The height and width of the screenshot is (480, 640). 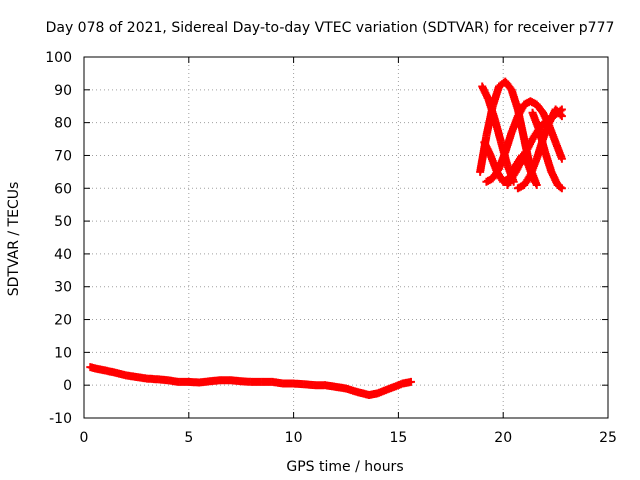 I want to click on y-tick-label: 40, so click(x=63, y=255).